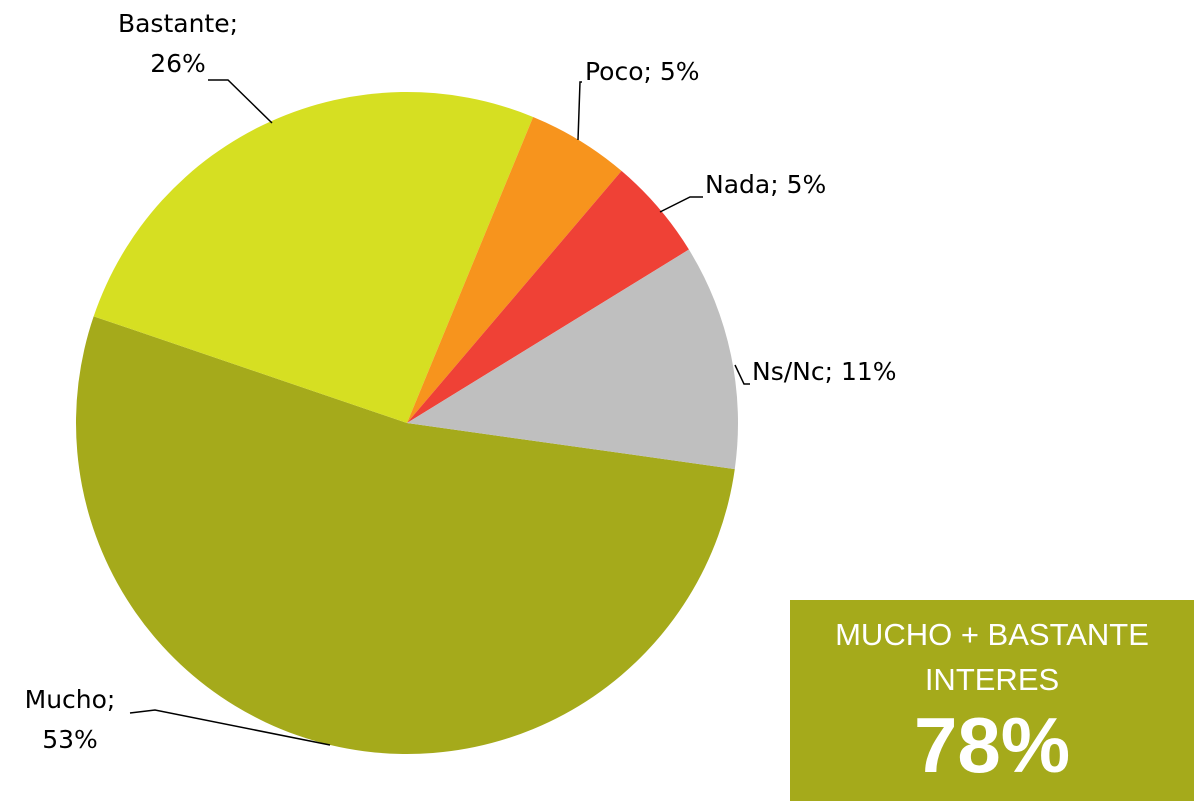  I want to click on data-label: Nada; 5%, so click(765, 184).